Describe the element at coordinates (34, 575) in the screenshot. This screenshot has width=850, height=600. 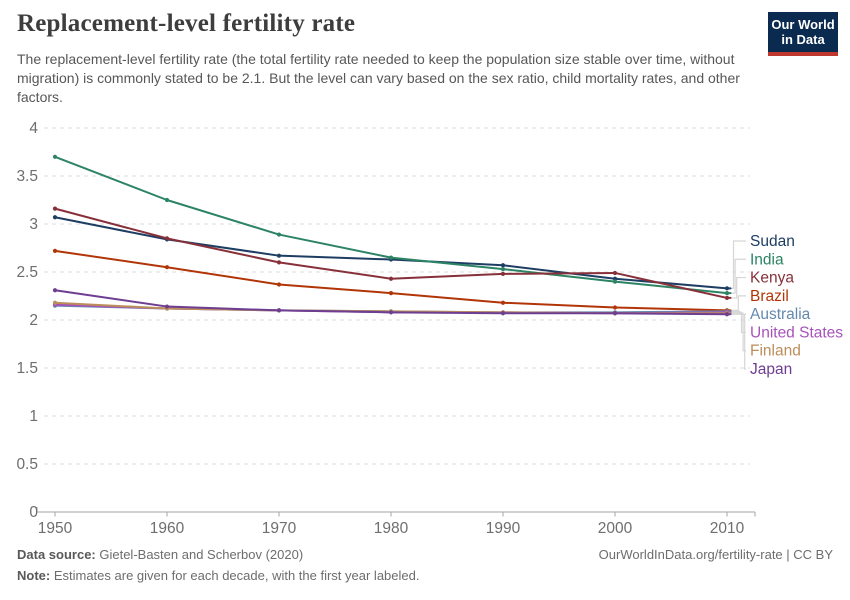
I see `note-label: Note:` at that location.